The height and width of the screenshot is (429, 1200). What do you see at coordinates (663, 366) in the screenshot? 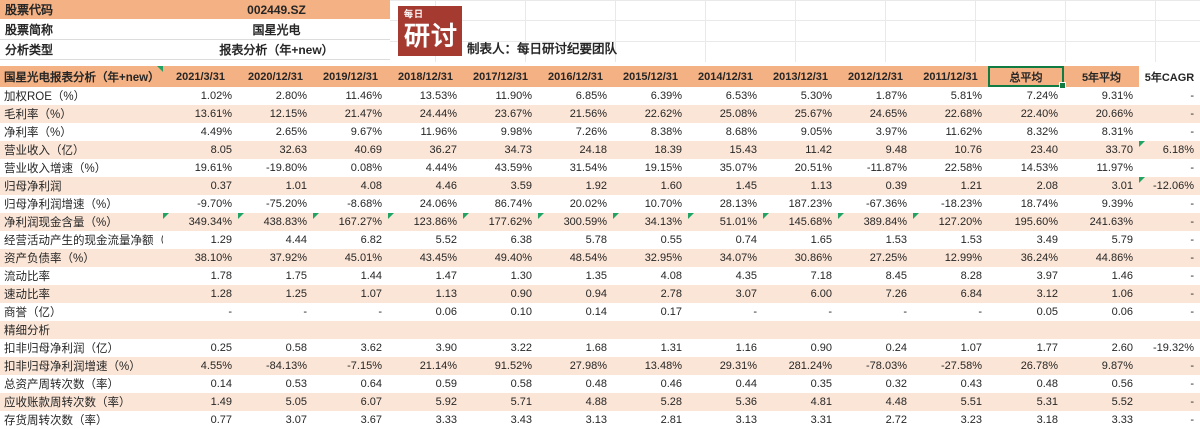
I see `cell: 13.48%` at bounding box center [663, 366].